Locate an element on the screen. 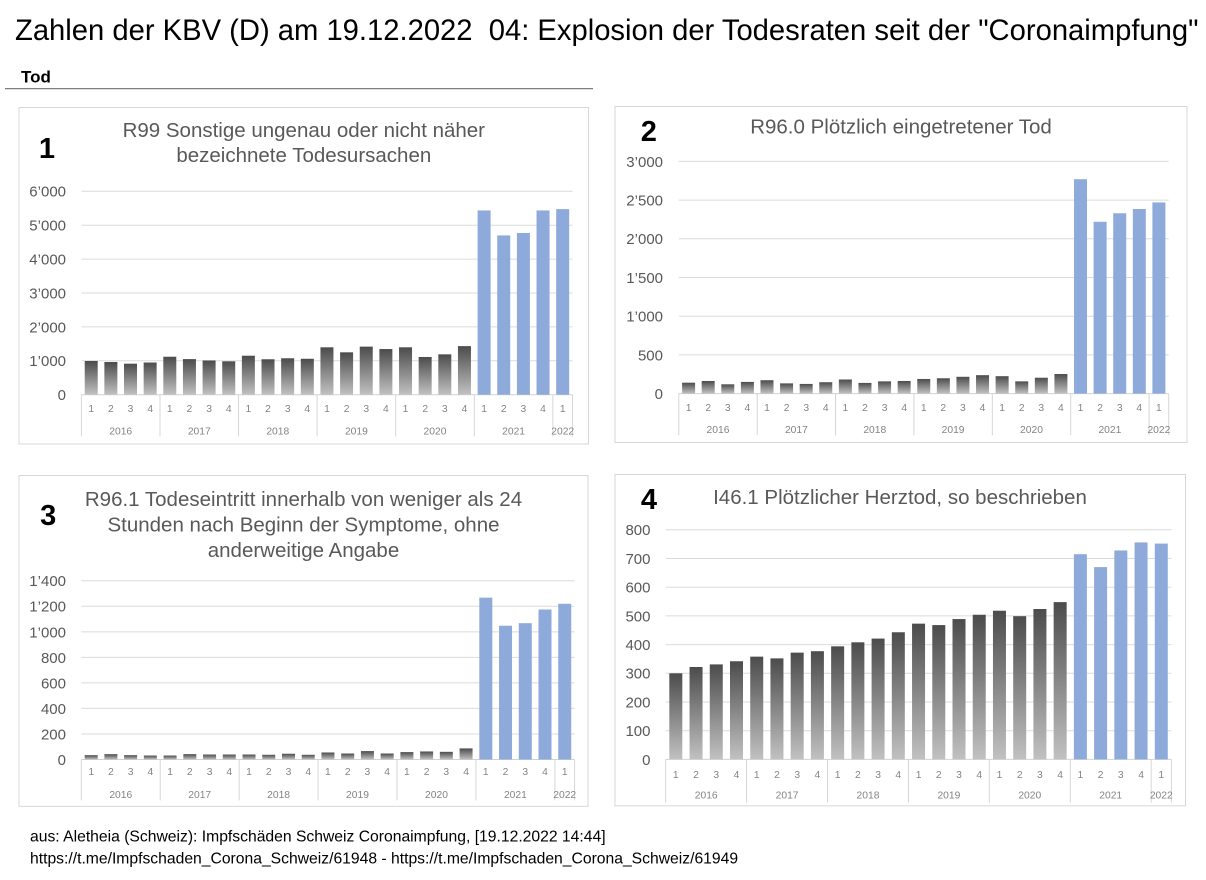 The width and height of the screenshot is (1206, 880). svg-text: 1’400 is located at coordinates (47, 581).